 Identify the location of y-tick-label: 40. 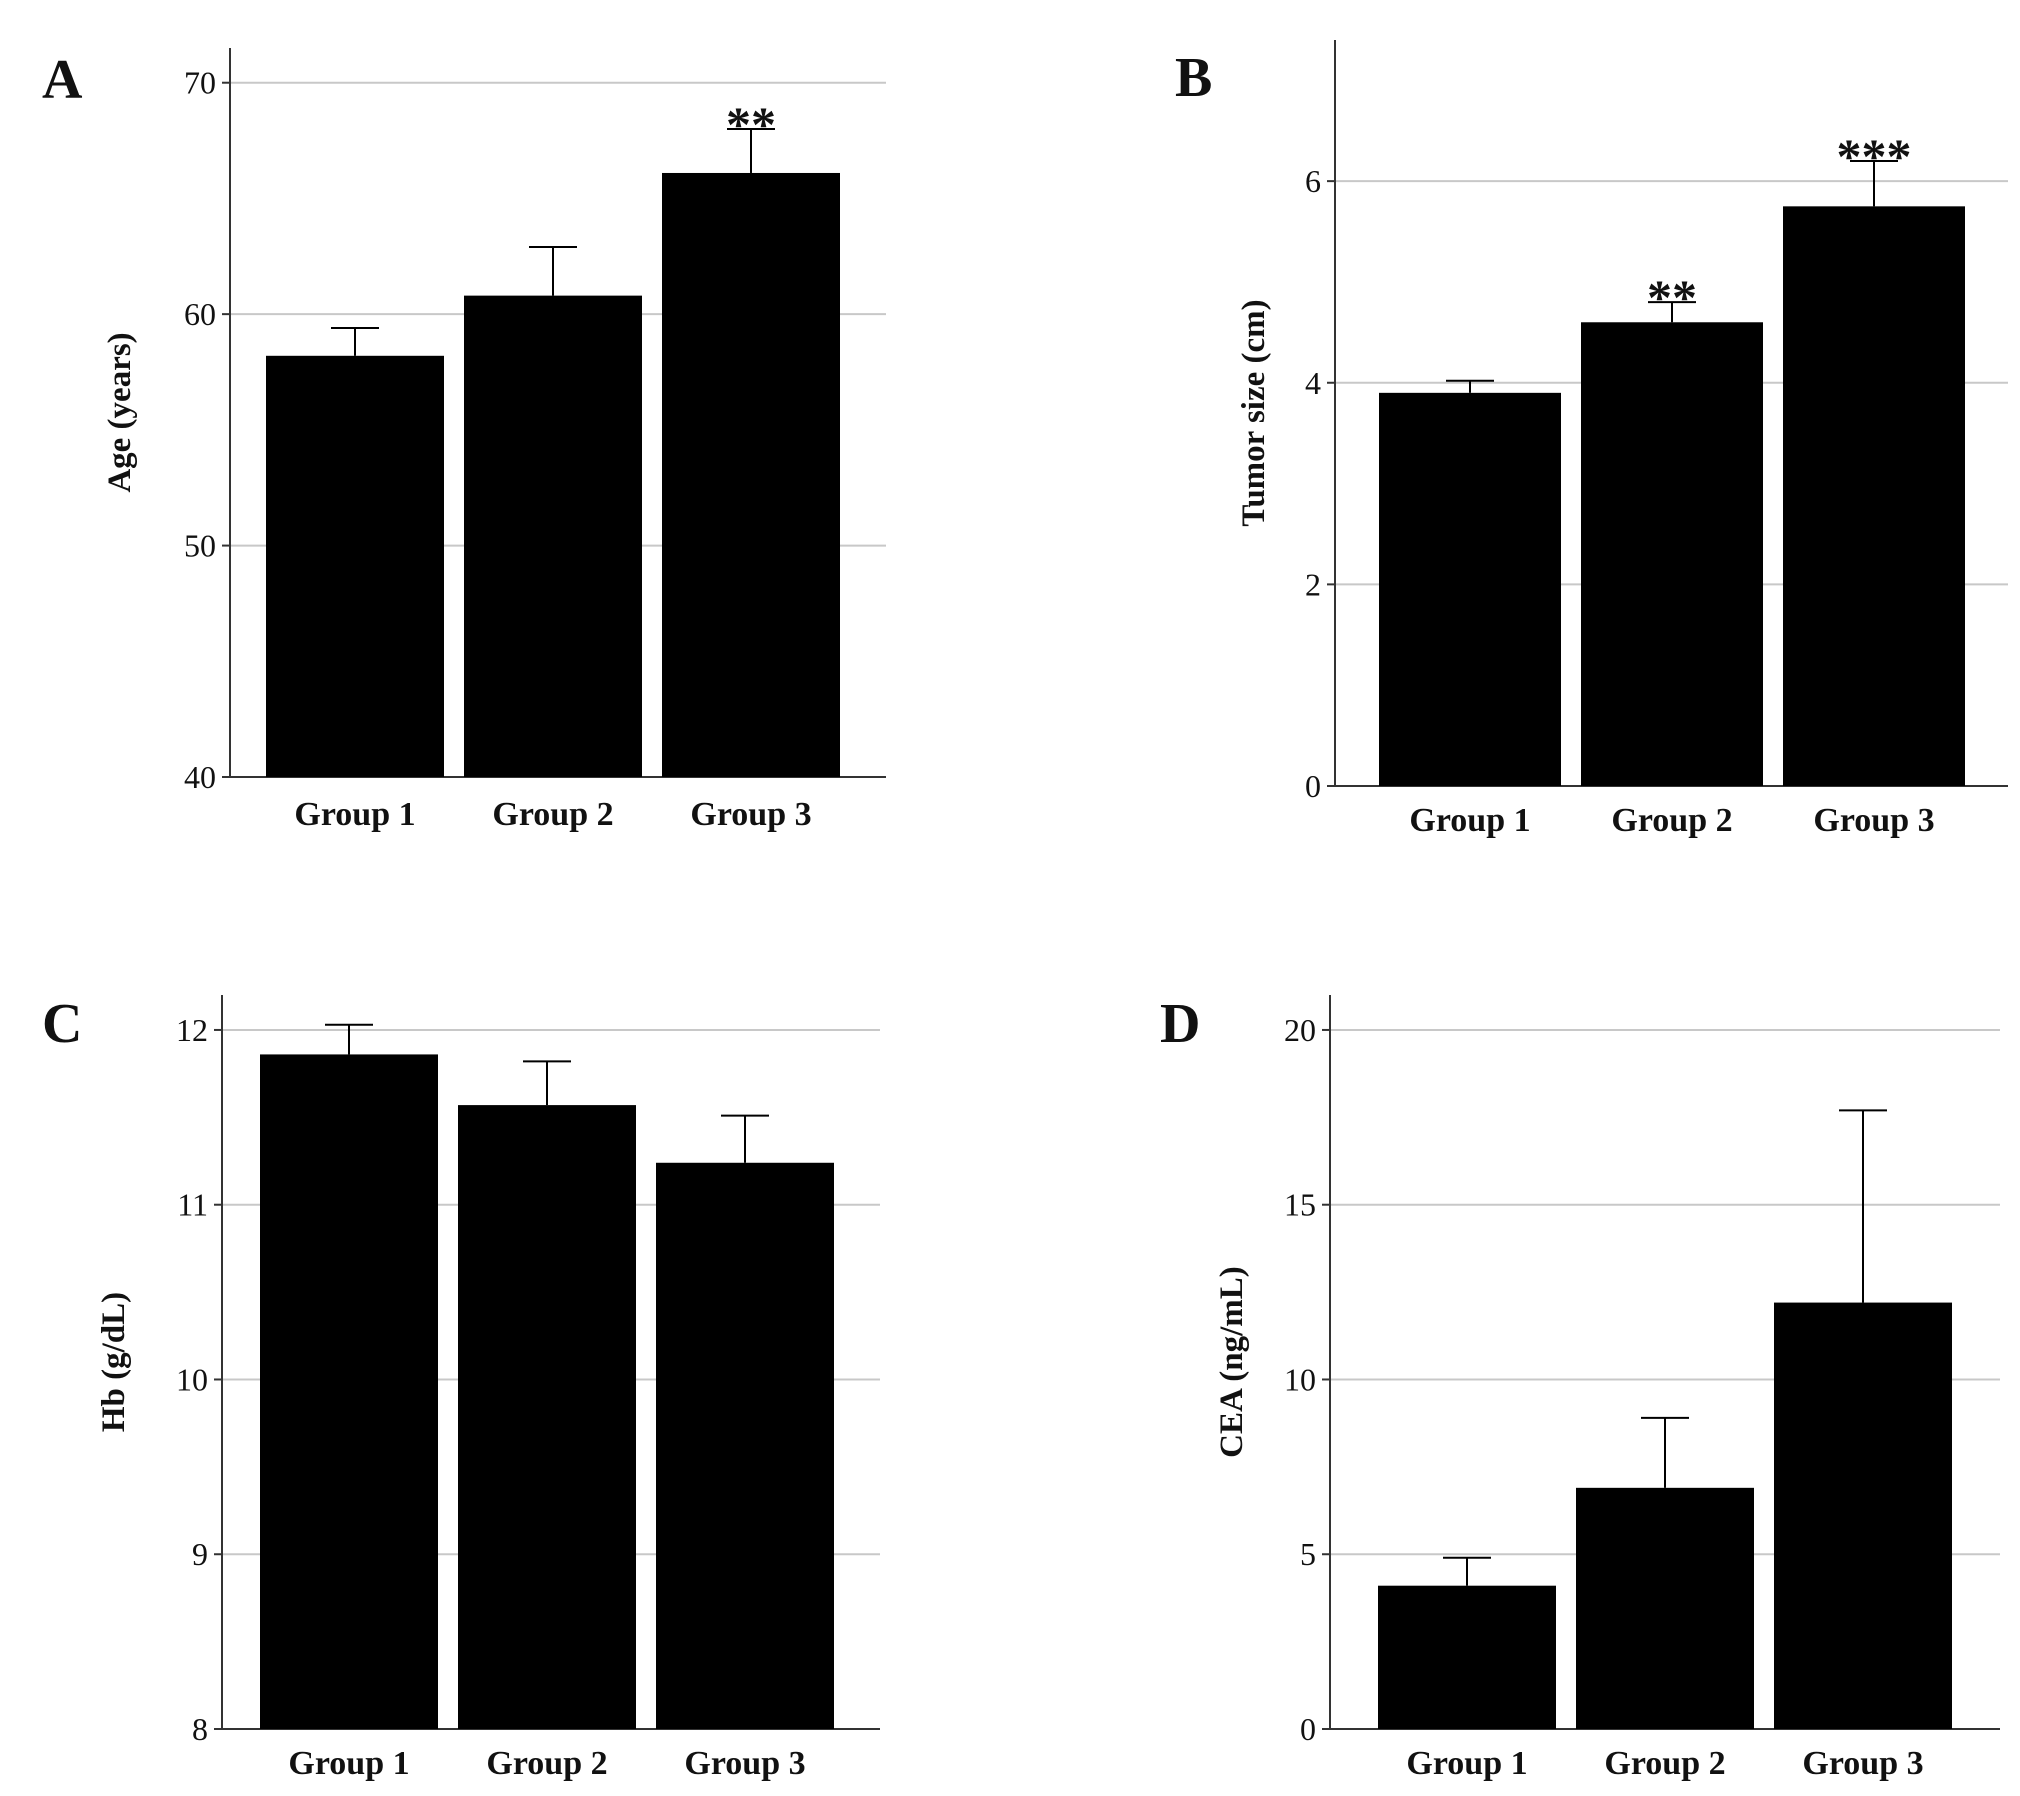
(200, 777).